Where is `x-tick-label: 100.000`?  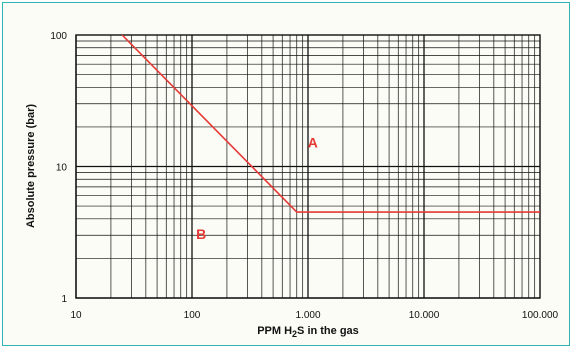
x-tick-label: 100.000 is located at coordinates (540, 315).